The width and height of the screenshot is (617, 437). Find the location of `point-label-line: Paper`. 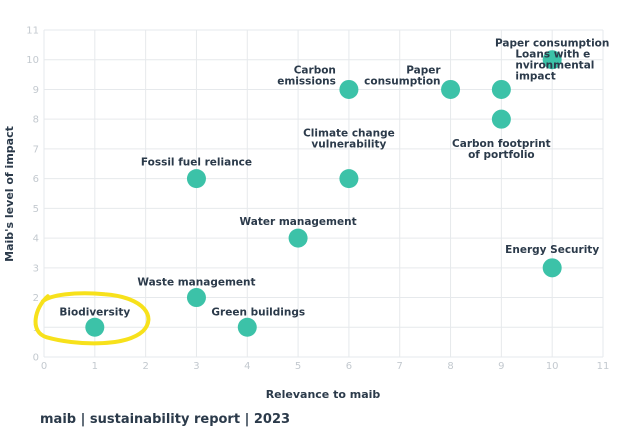

point-label-line: Paper is located at coordinates (423, 70).